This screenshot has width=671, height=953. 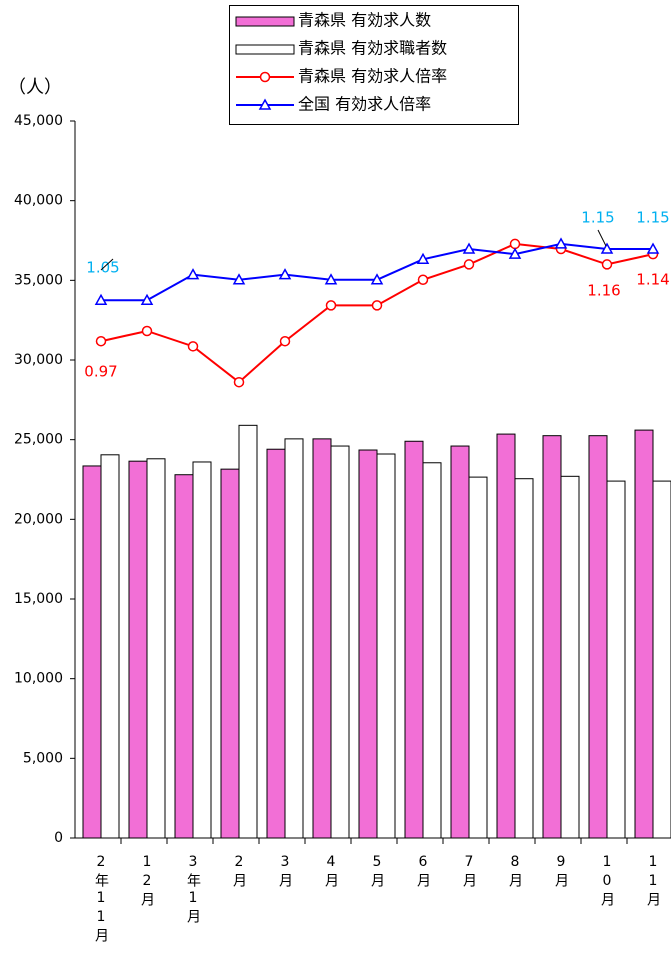 I want to click on x-tick-label: 4月, so click(x=331, y=872).